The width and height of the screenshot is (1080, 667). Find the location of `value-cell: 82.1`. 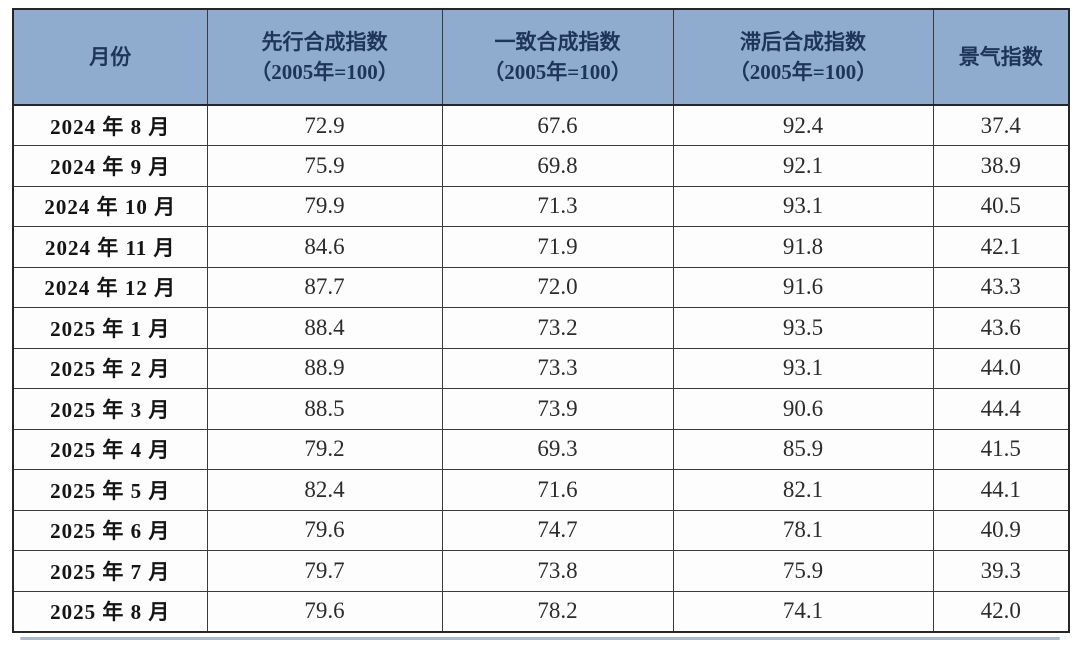

value-cell: 82.1 is located at coordinates (803, 490).